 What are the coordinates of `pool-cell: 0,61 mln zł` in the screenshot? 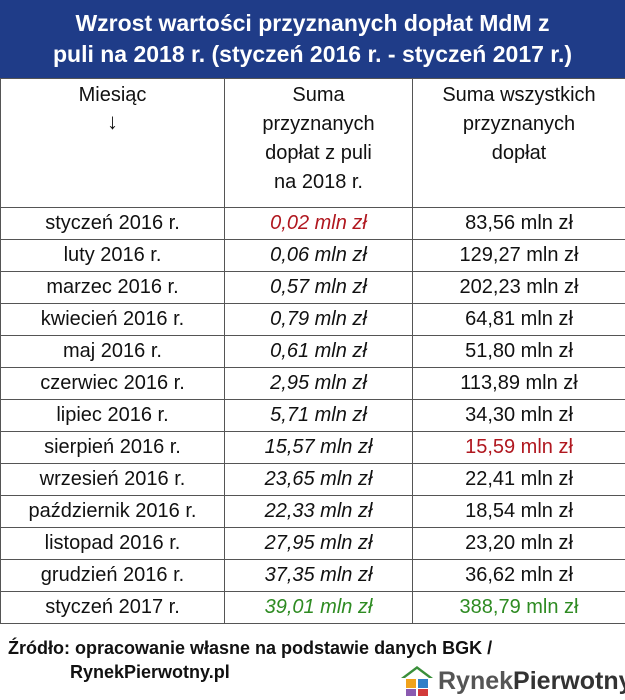 It's located at (318, 351).